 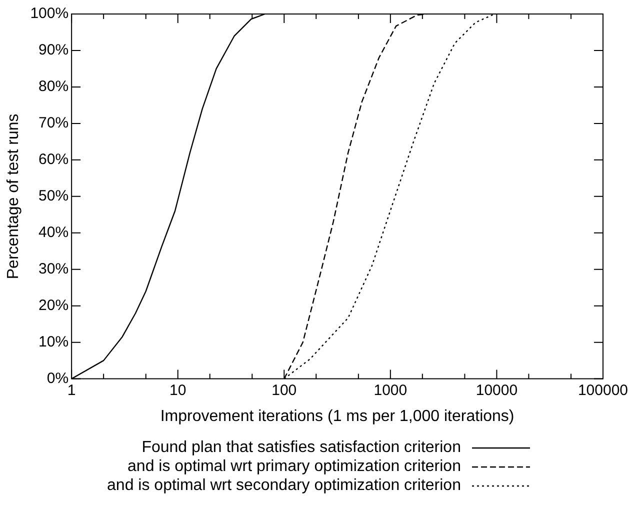 I want to click on y-tick-label: 10%, so click(x=53, y=341).